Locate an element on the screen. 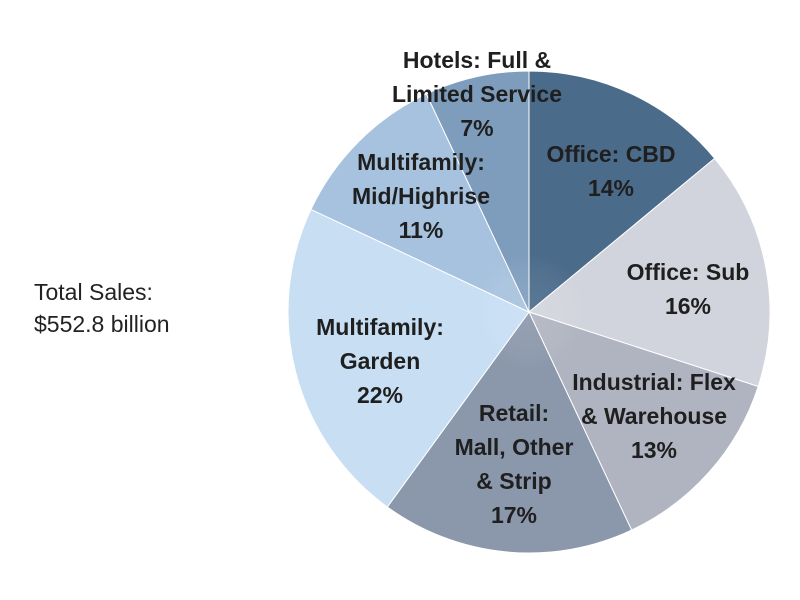 This screenshot has height=600, width=800. slice-name-label: & Warehouse is located at coordinates (654, 416).